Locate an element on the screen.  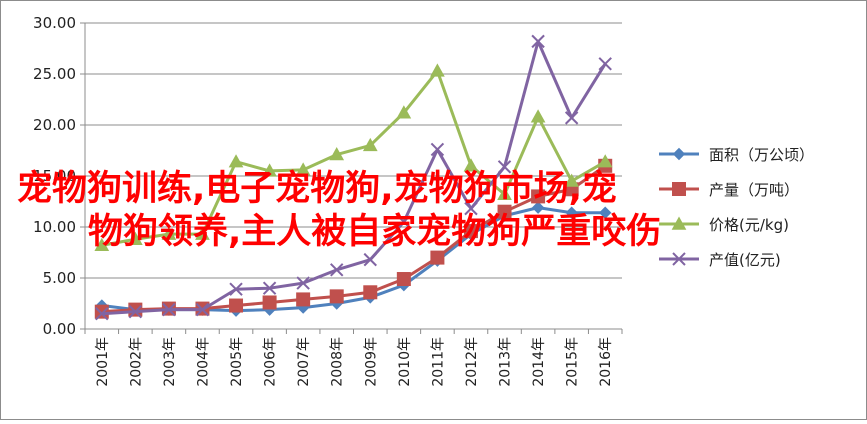
x-tick-label: 2013年 is located at coordinates (506, 362).